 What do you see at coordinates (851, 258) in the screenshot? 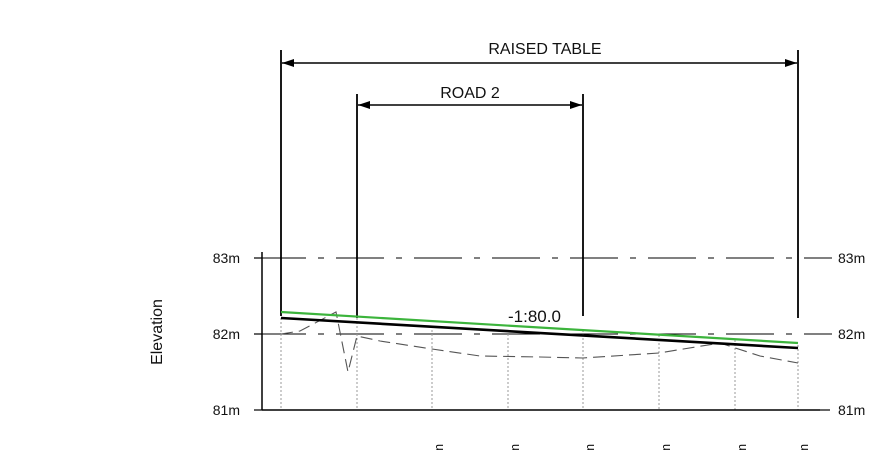
I see `right-tick-label: 83m` at bounding box center [851, 258].